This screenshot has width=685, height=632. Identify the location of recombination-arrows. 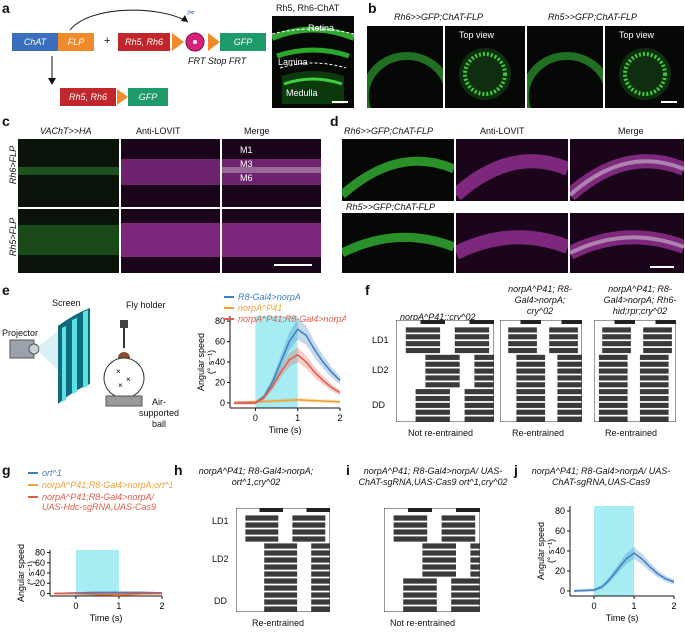
(118, 47).